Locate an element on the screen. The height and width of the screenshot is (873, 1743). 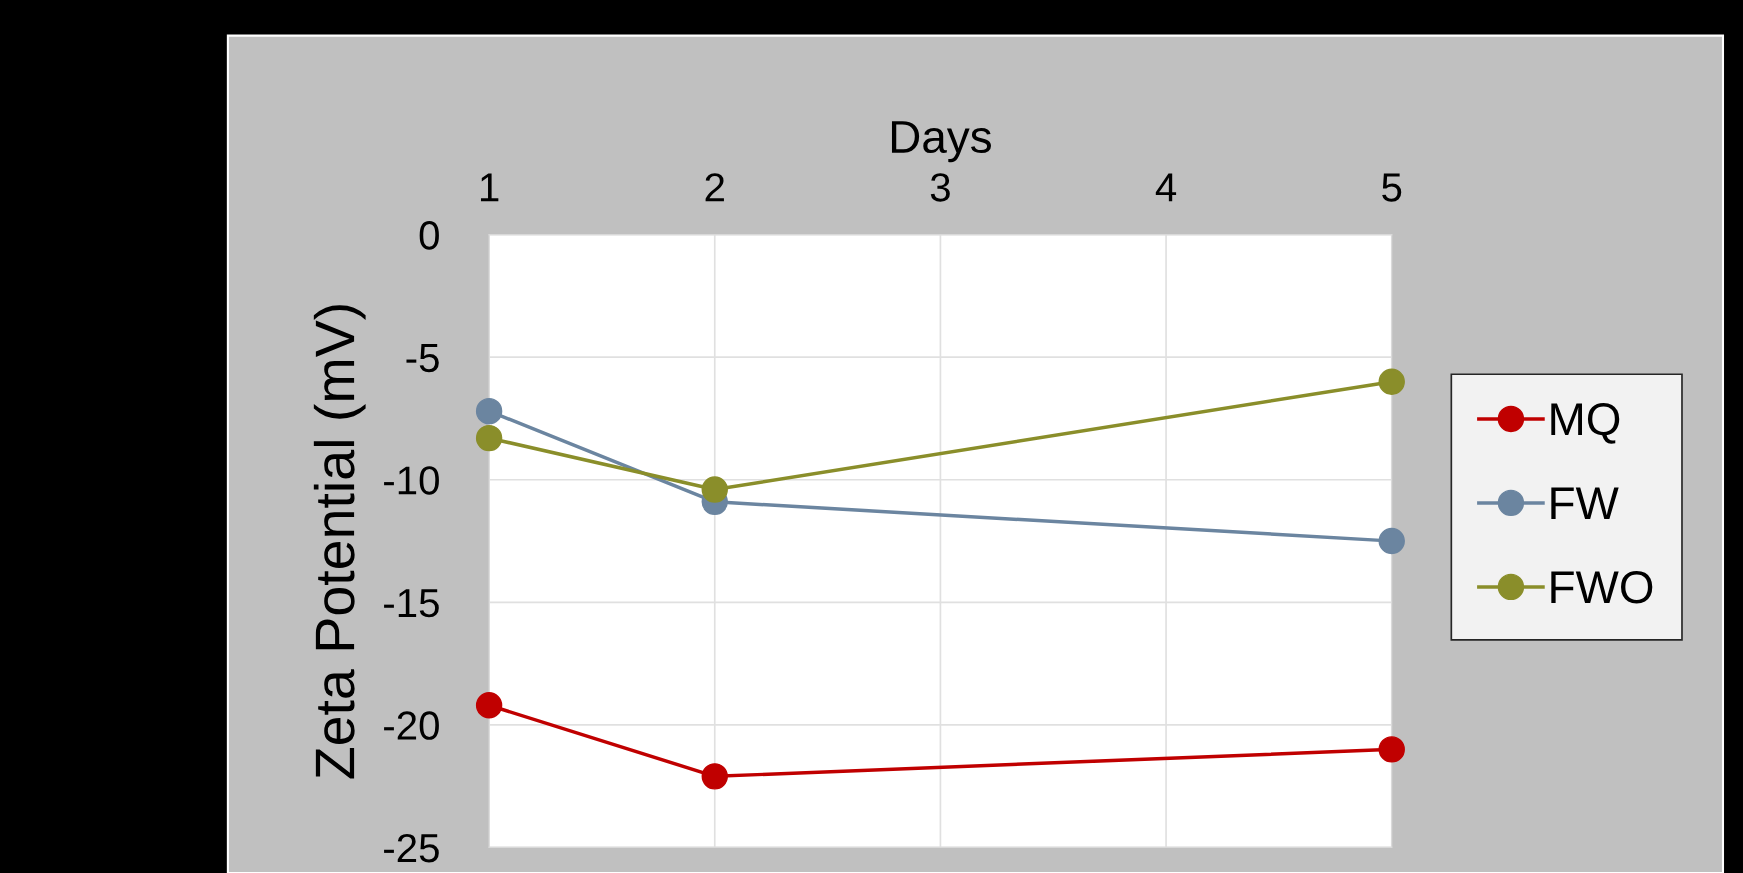
y-tick-label: -25 is located at coordinates (411, 848).